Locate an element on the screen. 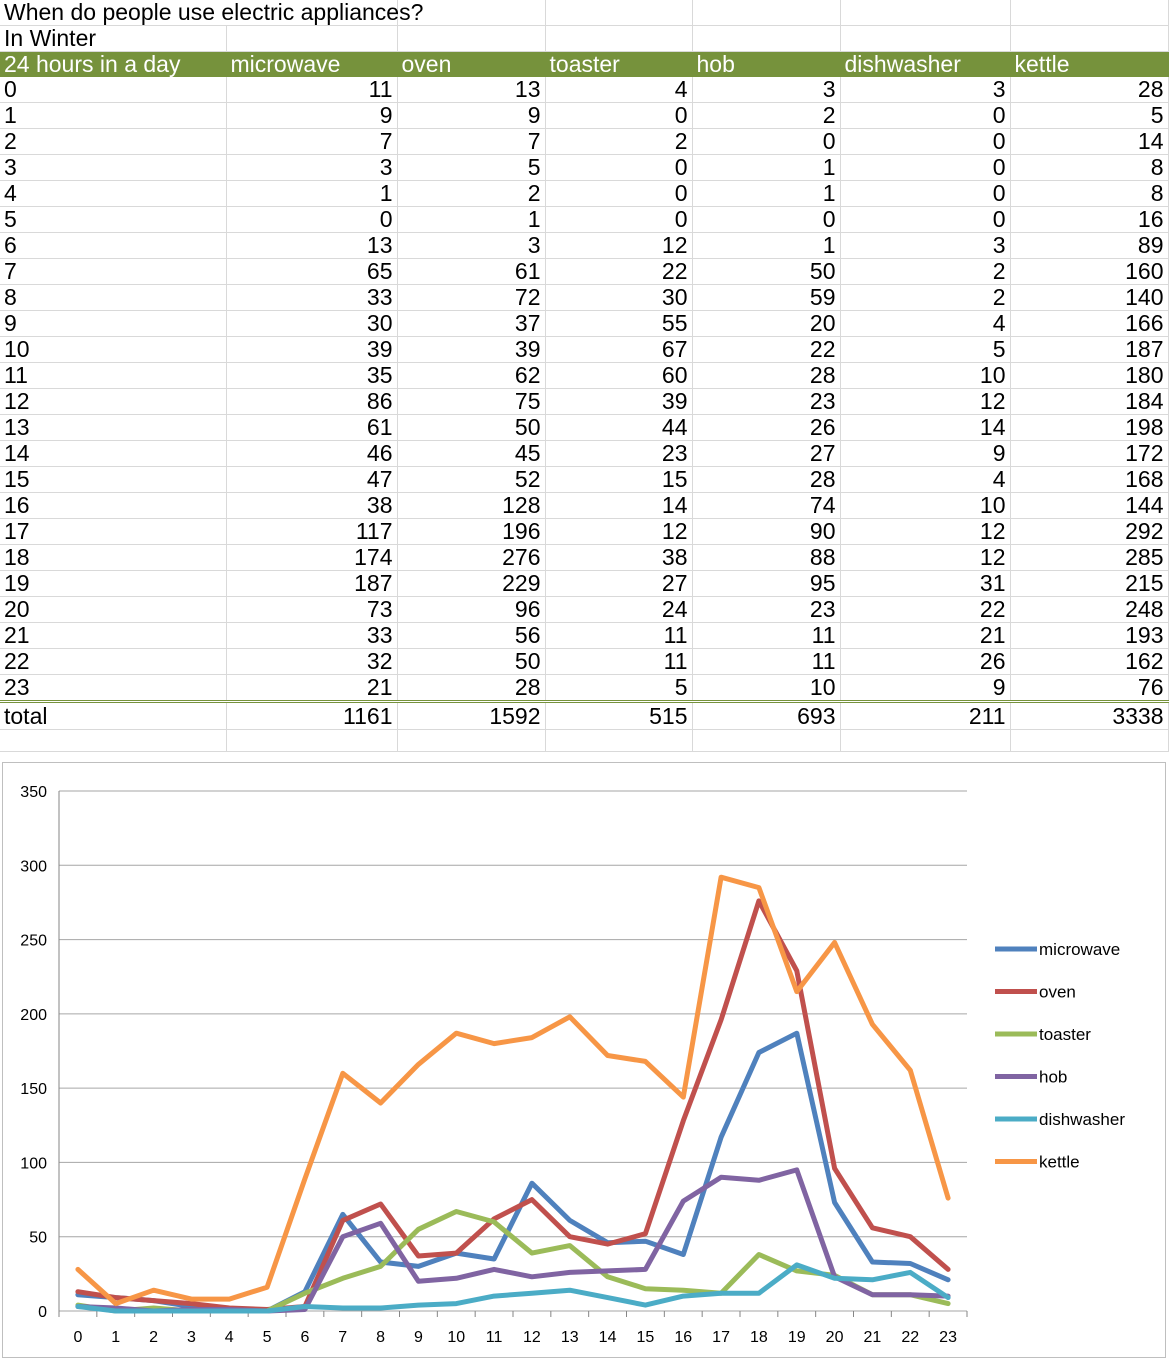 The height and width of the screenshot is (1362, 1170). value-cell: 21 is located at coordinates (312, 688).